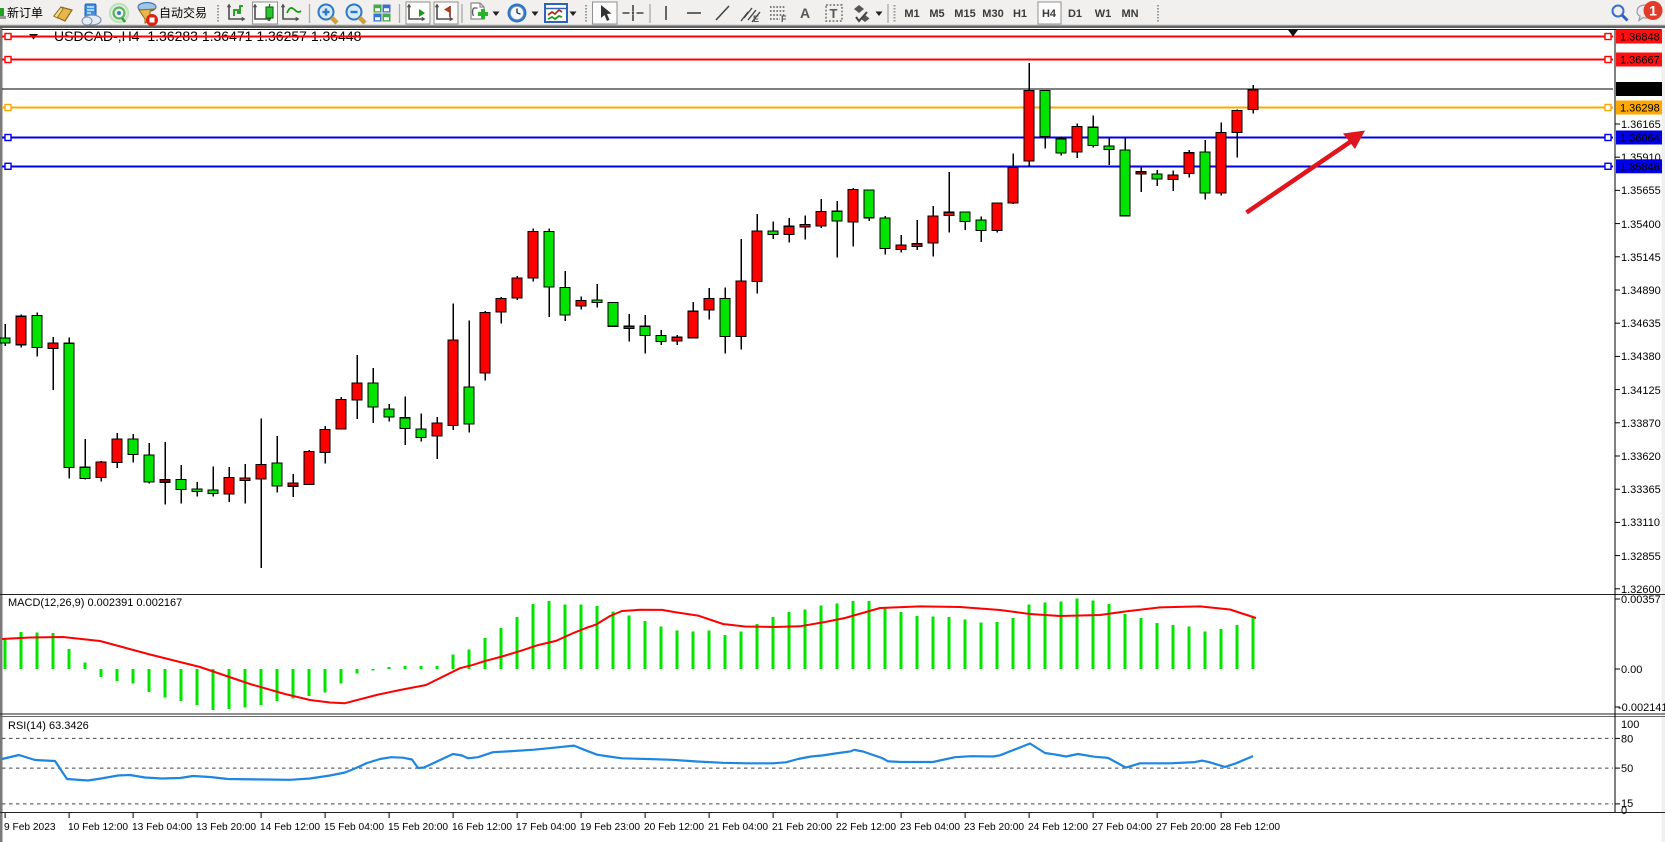  What do you see at coordinates (1641, 291) in the screenshot?
I see `svg-text: 1.34890` at bounding box center [1641, 291].